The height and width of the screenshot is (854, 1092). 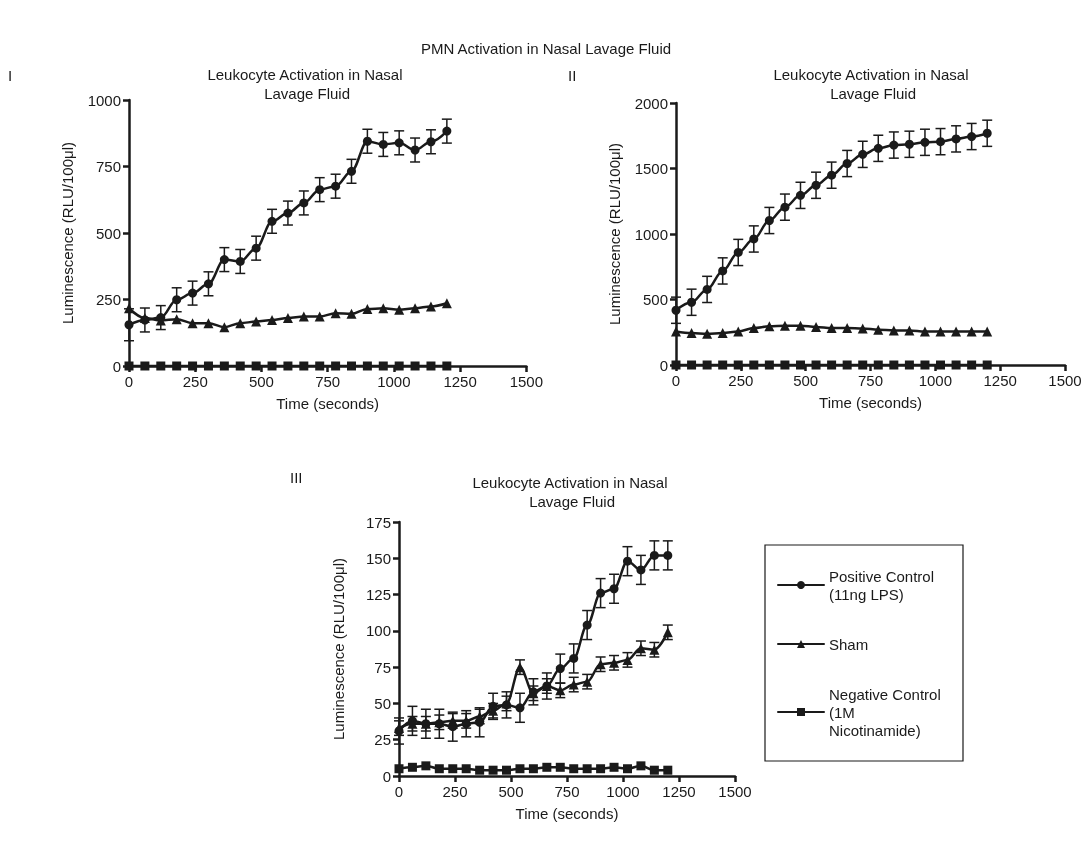 I want to click on y-tick-label: 1500, so click(x=651, y=168).